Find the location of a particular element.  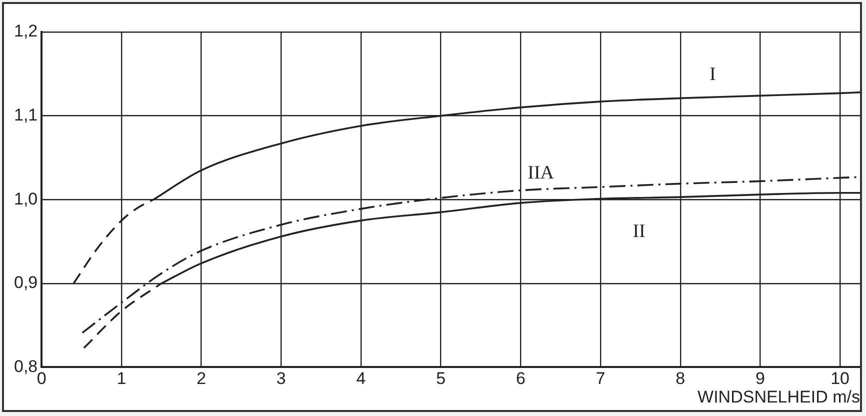

x-tick-label: 1 is located at coordinates (121, 378).